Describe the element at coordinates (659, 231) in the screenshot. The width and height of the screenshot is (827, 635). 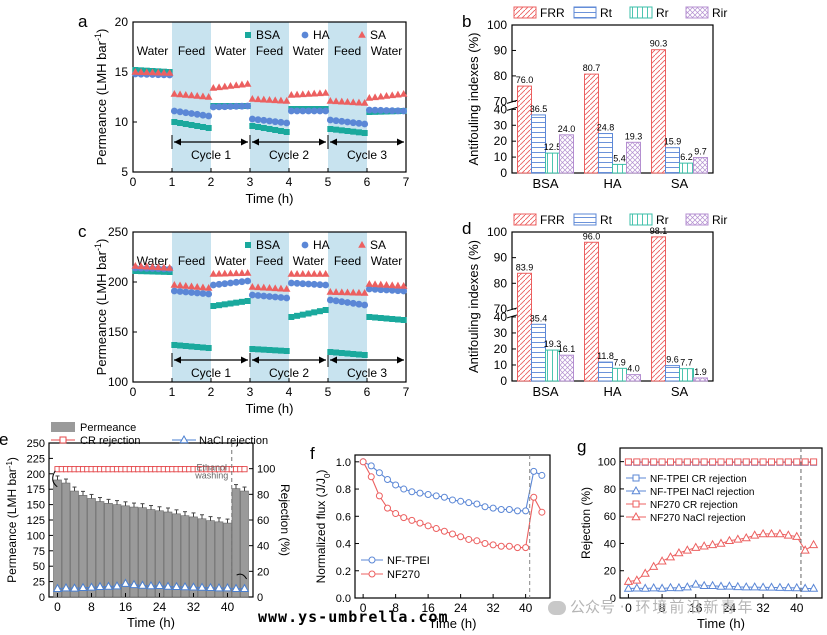
I see `bar-value-label: 98.1` at that location.